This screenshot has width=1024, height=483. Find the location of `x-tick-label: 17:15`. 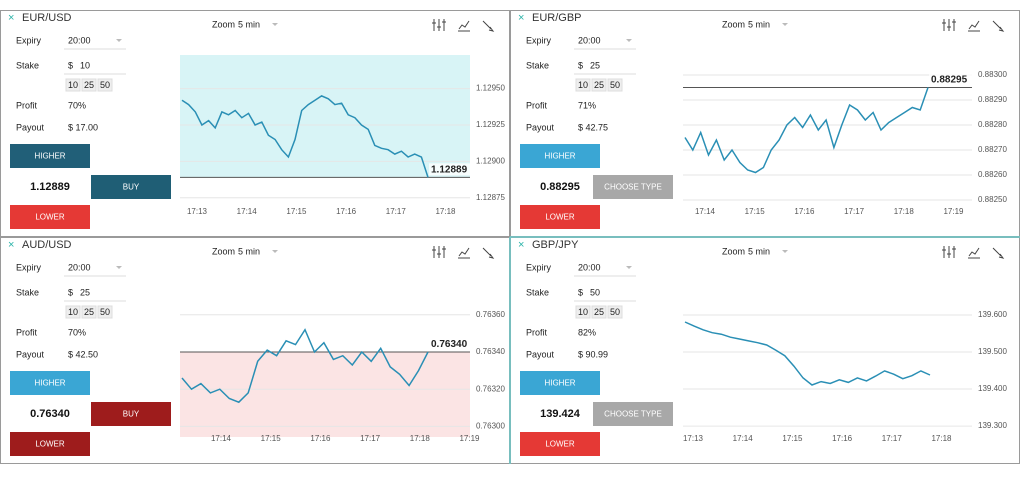

x-tick-label: 17:15 is located at coordinates (755, 211).